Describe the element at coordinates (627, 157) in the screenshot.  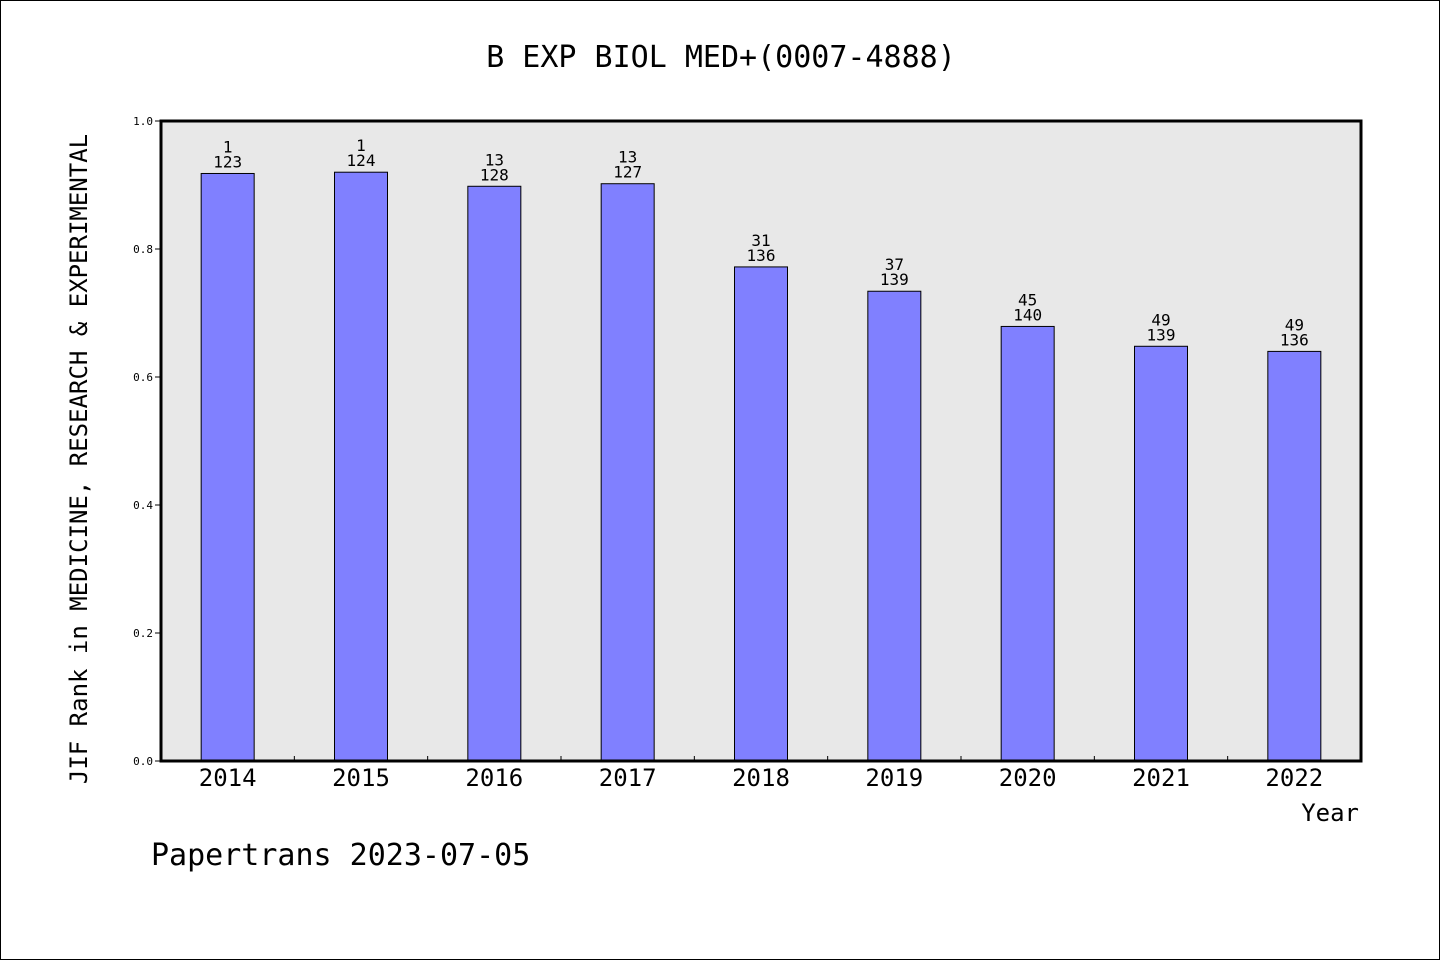
I see `bar-rank-label-2017: 13` at that location.